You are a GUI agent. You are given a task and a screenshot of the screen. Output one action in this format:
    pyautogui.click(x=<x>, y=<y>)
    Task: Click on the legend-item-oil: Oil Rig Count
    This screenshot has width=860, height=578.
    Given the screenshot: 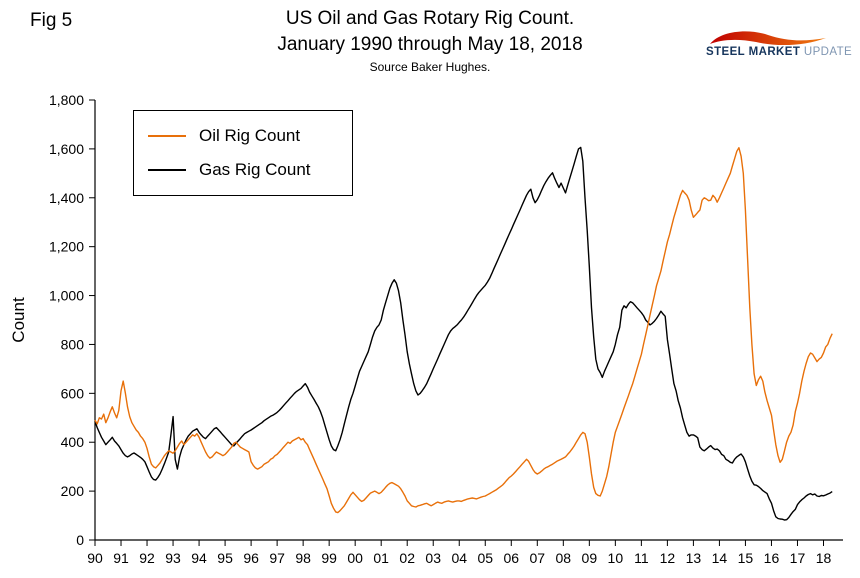 What is the action you would take?
    pyautogui.click(x=243, y=136)
    